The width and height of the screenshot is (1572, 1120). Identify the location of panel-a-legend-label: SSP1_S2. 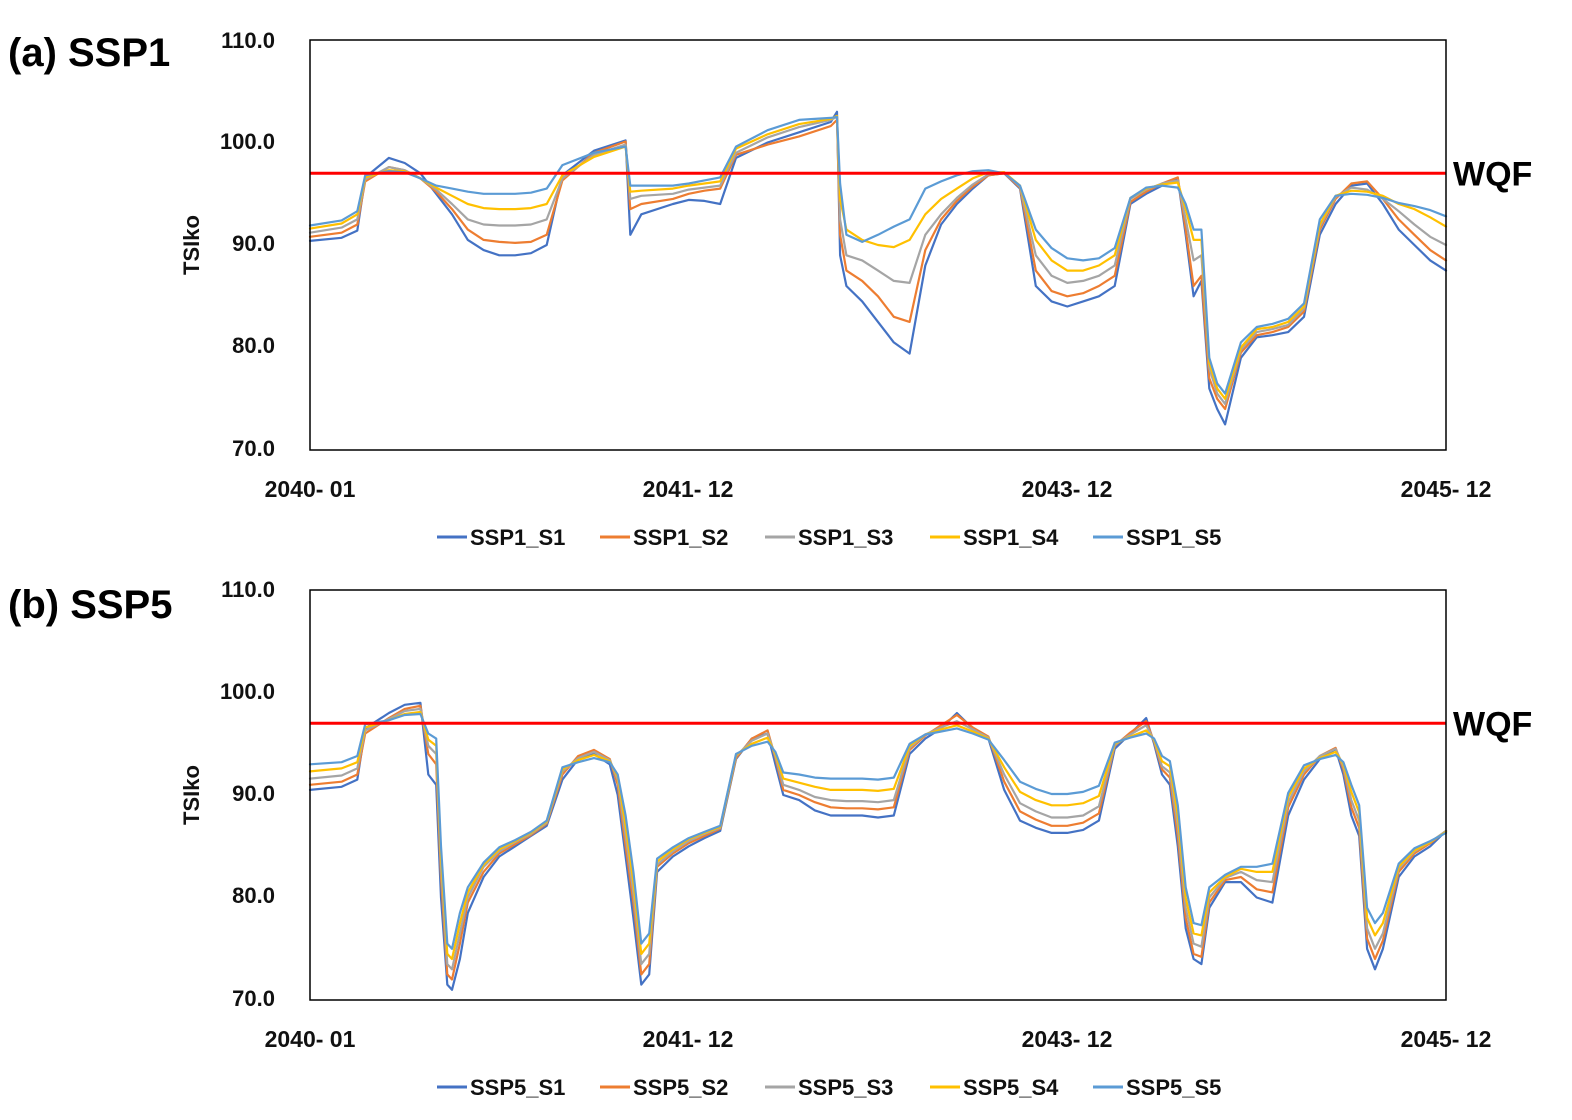
(680, 537).